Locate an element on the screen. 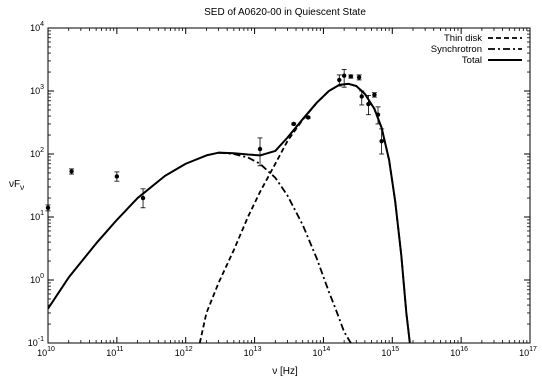  legend-label: Thin disk is located at coordinates (463, 38).